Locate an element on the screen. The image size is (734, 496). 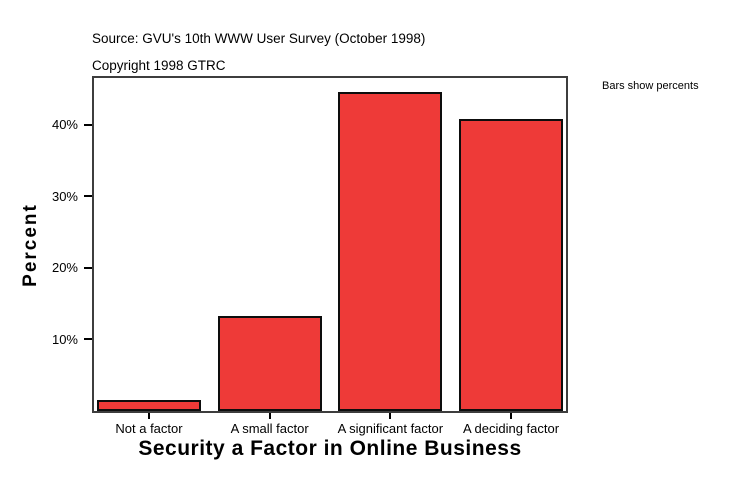
x-category-label: Not a factor is located at coordinates (149, 428).